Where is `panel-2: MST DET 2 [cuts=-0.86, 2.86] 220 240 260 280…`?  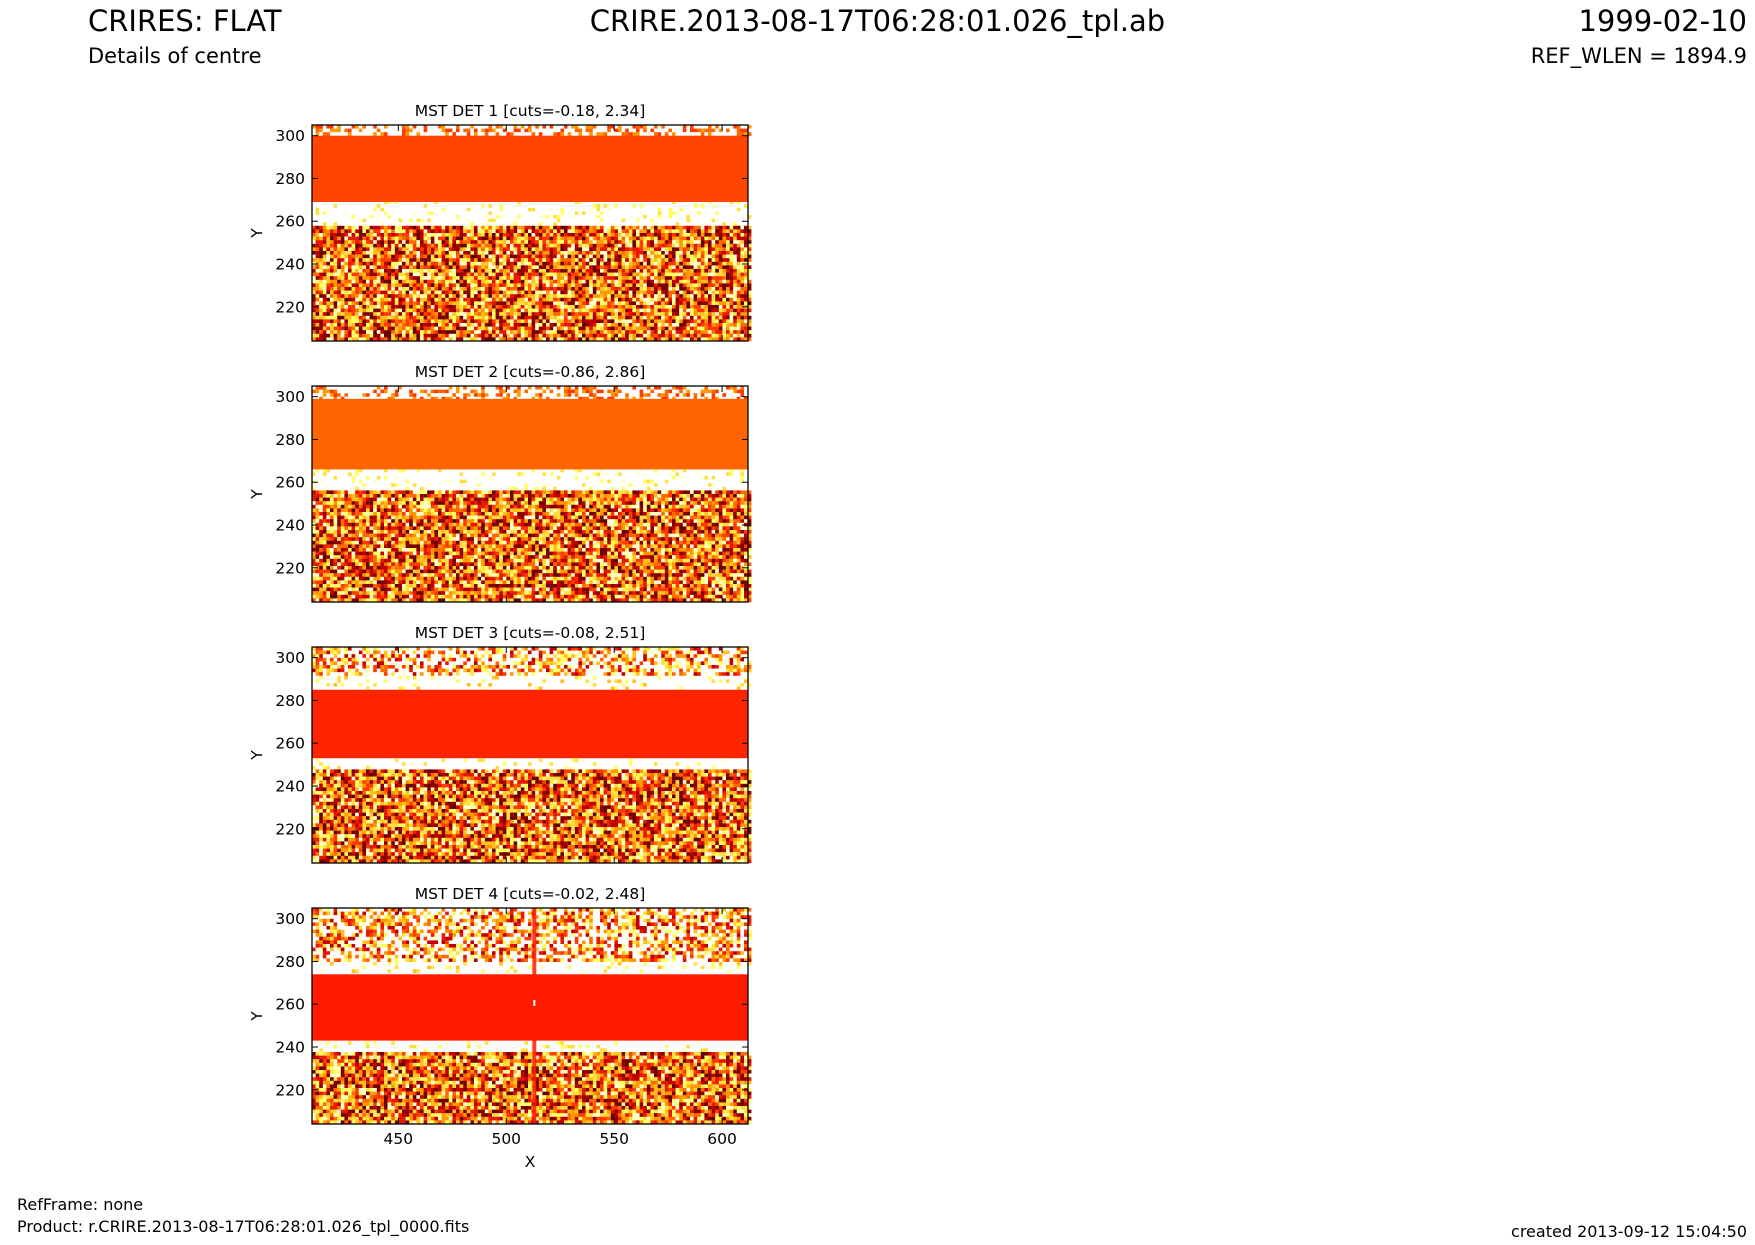
panel-2: MST DET 2 [cuts=-0.86, 2.86] 220 240 260 280… is located at coordinates (499, 482).